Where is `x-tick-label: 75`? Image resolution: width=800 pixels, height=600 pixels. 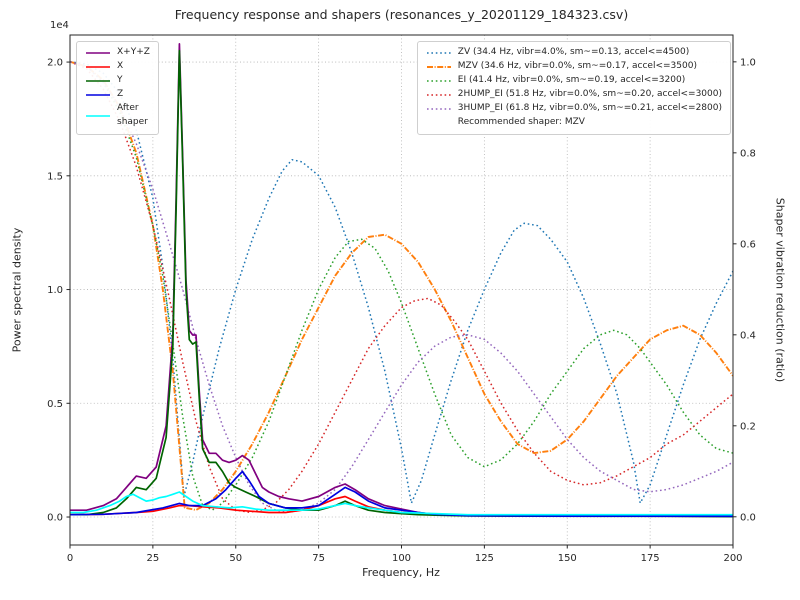 x-tick-label: 75 is located at coordinates (318, 558).